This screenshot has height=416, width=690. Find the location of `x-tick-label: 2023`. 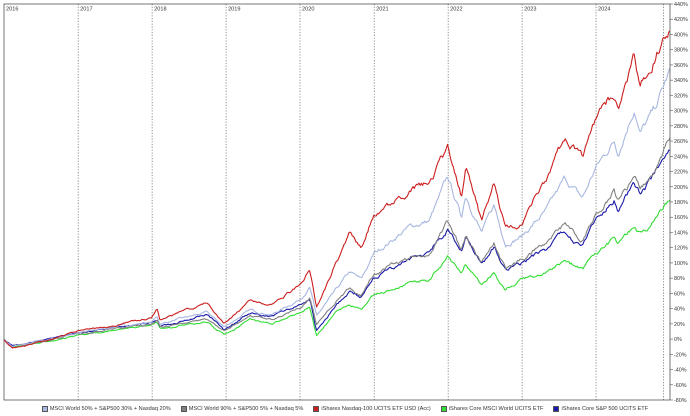

x-tick-label: 2023 is located at coordinates (530, 10).